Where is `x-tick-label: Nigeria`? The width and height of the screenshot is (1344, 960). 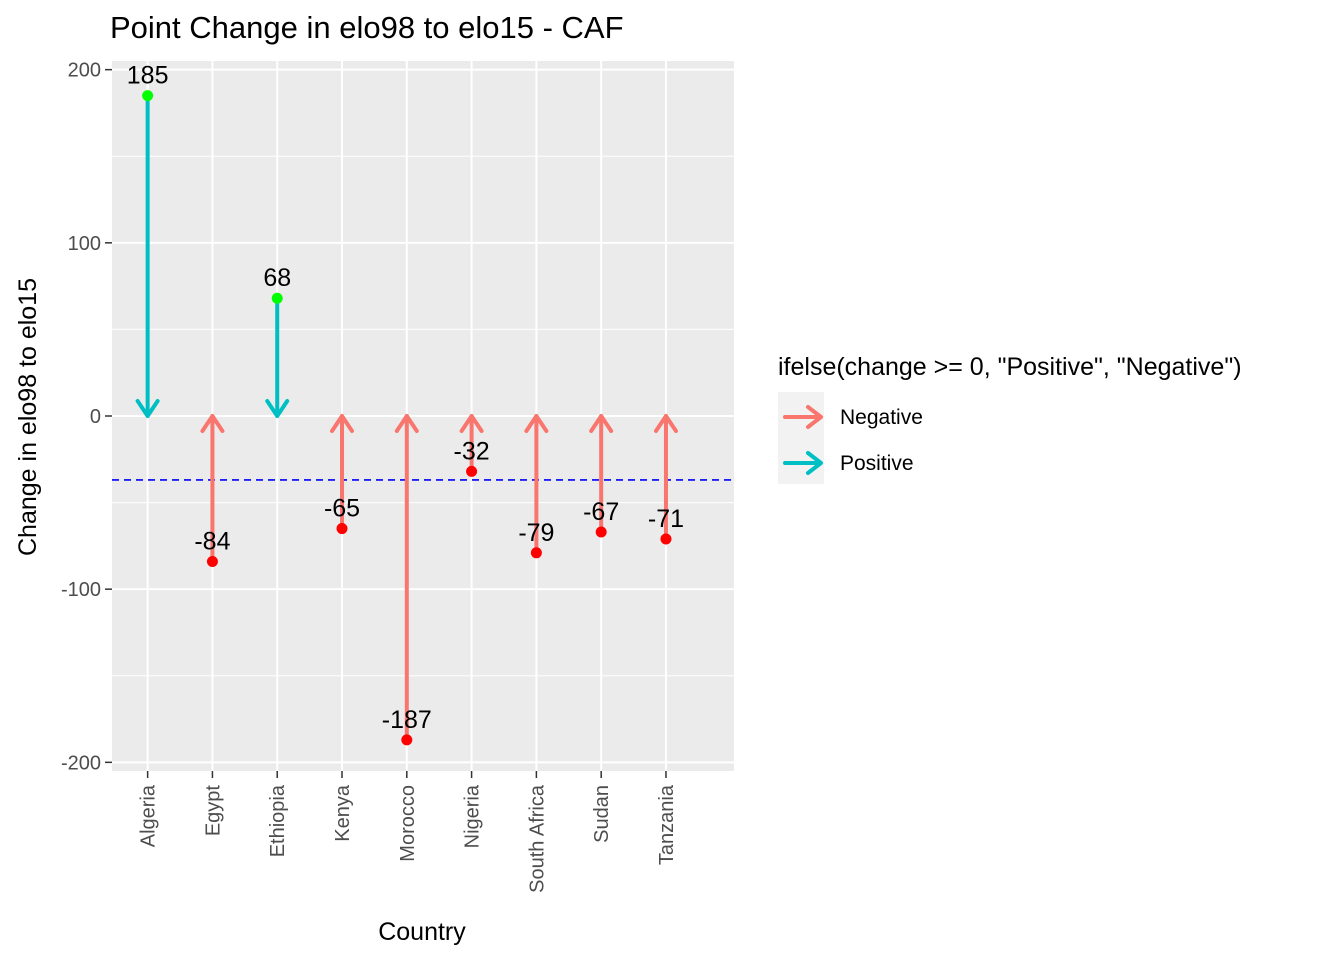
x-tick-label: Nigeria is located at coordinates (473, 816).